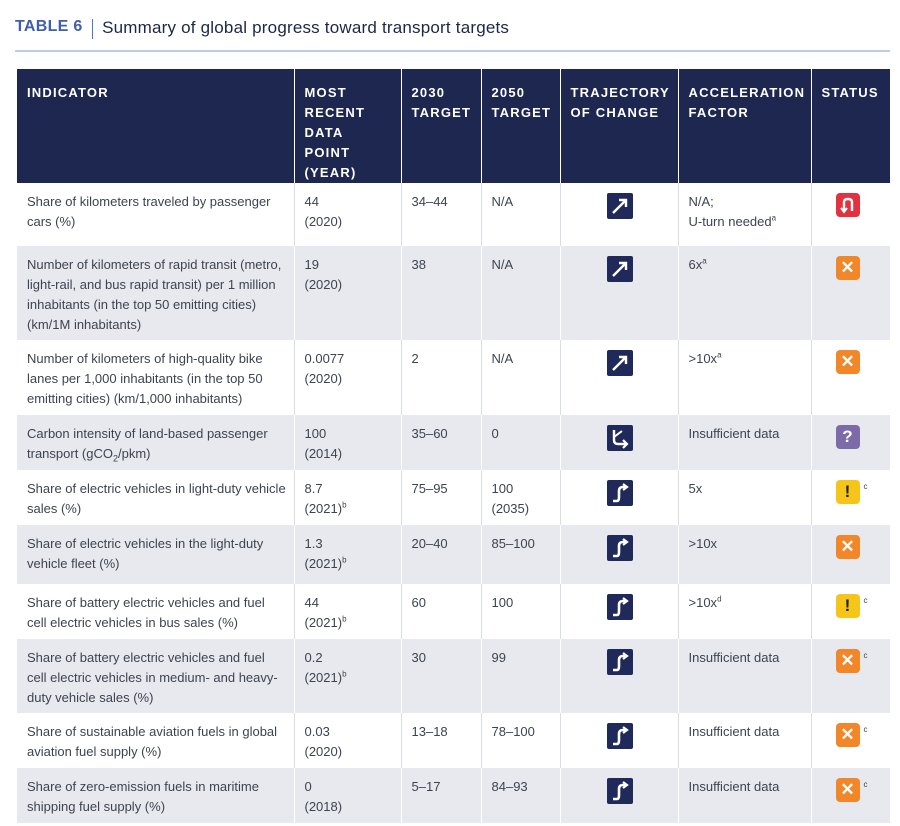 This screenshot has height=826, width=900. What do you see at coordinates (440, 740) in the screenshot?
I see `cell-2030-target: 13–18` at bounding box center [440, 740].